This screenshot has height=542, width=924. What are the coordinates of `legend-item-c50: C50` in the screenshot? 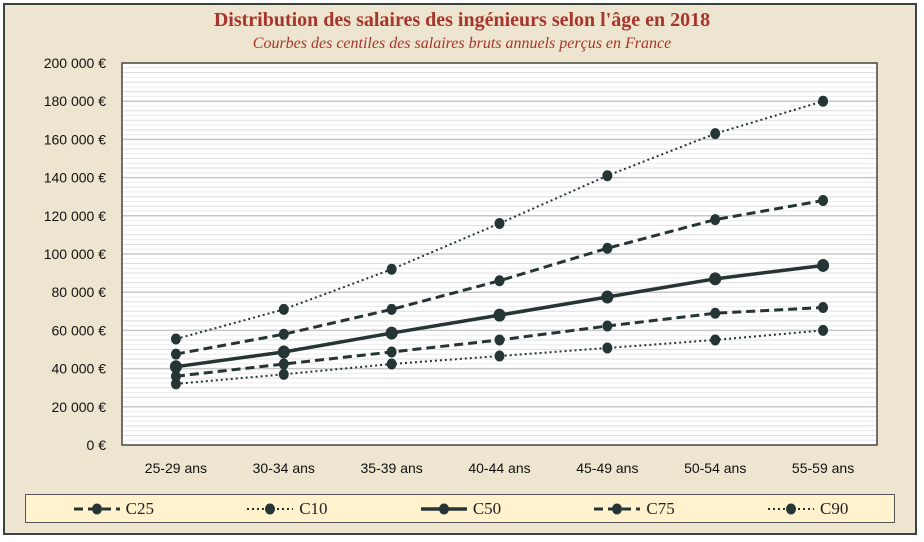 It's located at (460, 509).